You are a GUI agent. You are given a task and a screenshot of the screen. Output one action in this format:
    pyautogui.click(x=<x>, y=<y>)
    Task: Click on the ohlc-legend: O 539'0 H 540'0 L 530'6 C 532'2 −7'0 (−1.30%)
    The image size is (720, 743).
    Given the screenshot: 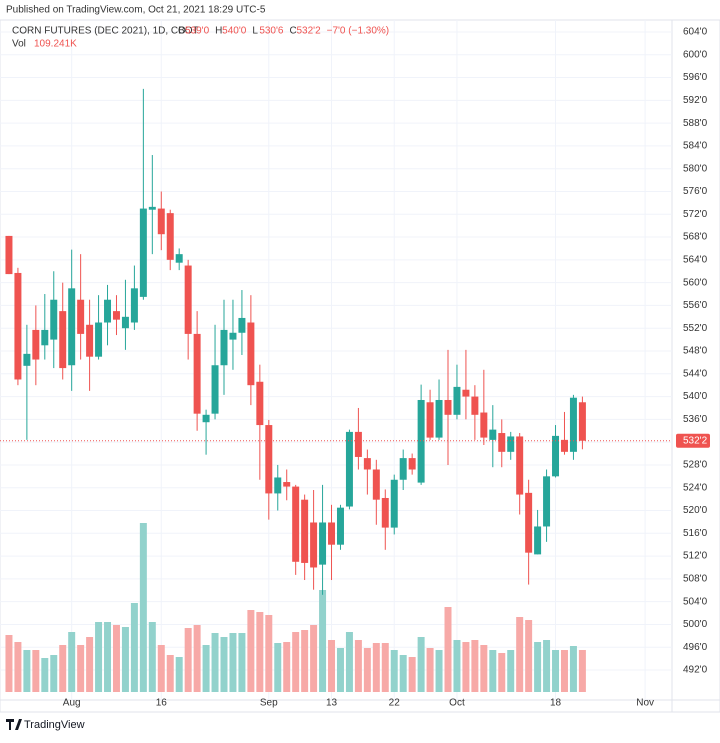 What is the action you would take?
    pyautogui.click(x=283, y=31)
    